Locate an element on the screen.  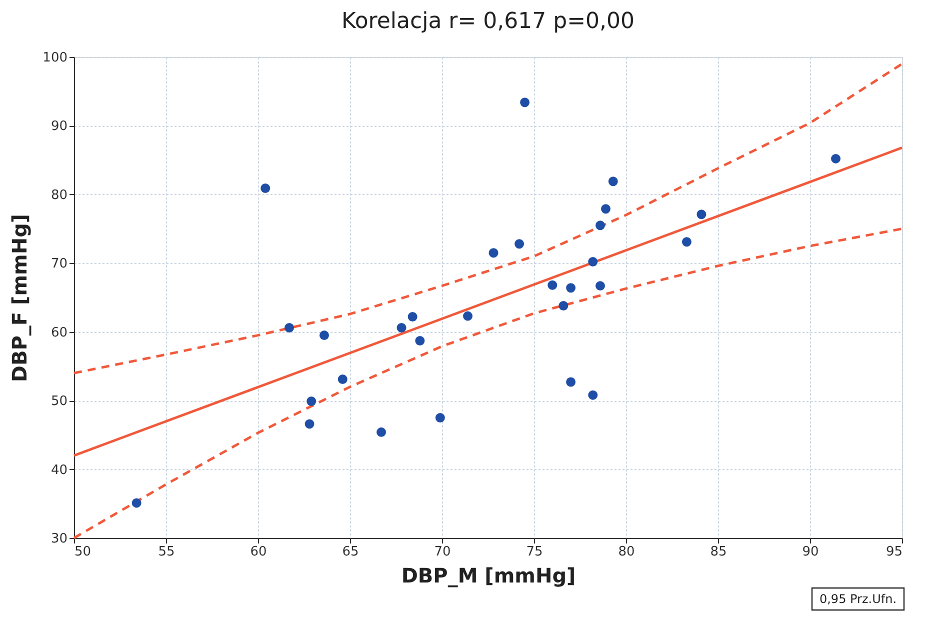
x-axis-title: DBP_M [mmHg] is located at coordinates (488, 576).